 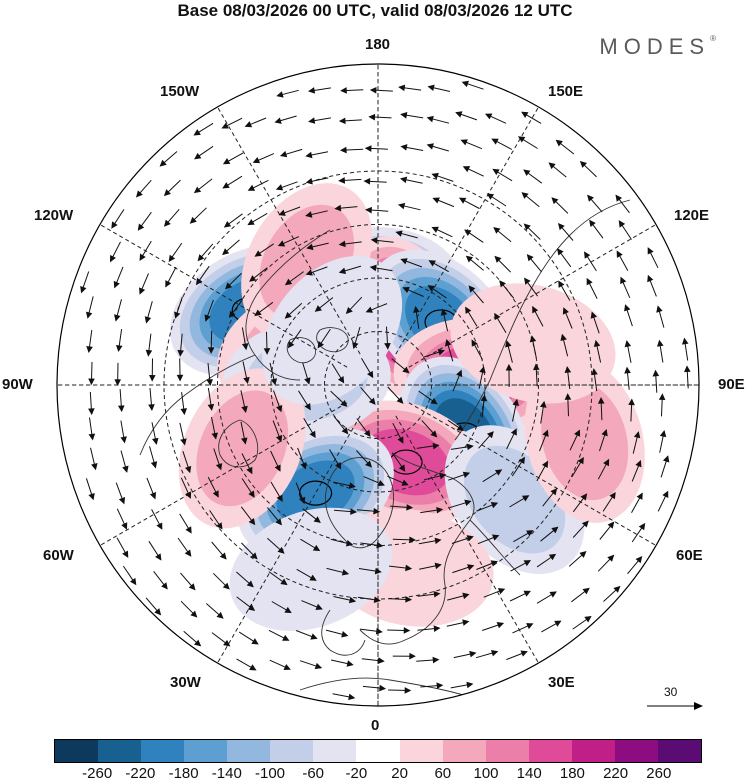 What do you see at coordinates (692, 215) in the screenshot?
I see `lon-label-120e: 120E` at bounding box center [692, 215].